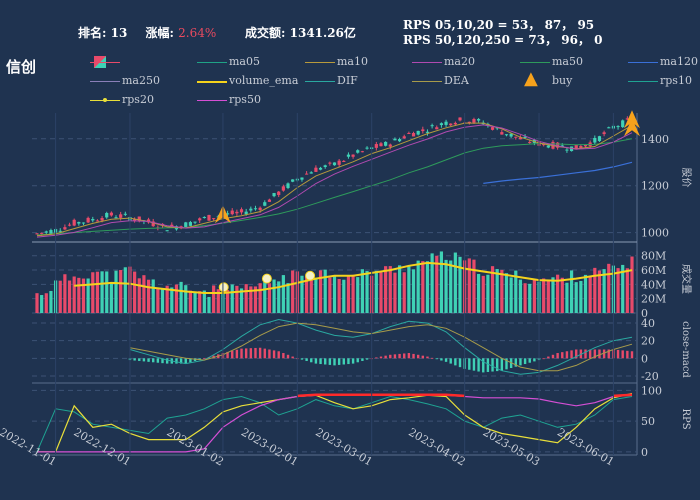  I want to click on header-rank: 排名: 13 涨幅: 2.64%, so click(147, 32).